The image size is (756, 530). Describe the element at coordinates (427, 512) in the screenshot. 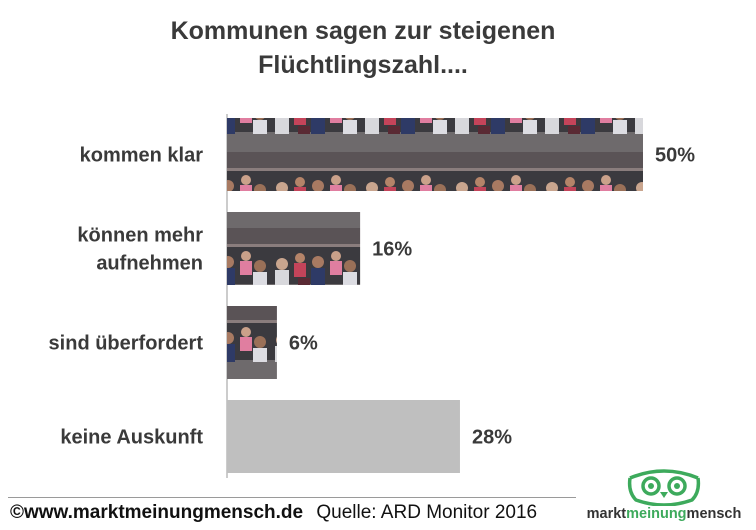

I see `source-text: Quelle: ARD Monitor 2016` at that location.